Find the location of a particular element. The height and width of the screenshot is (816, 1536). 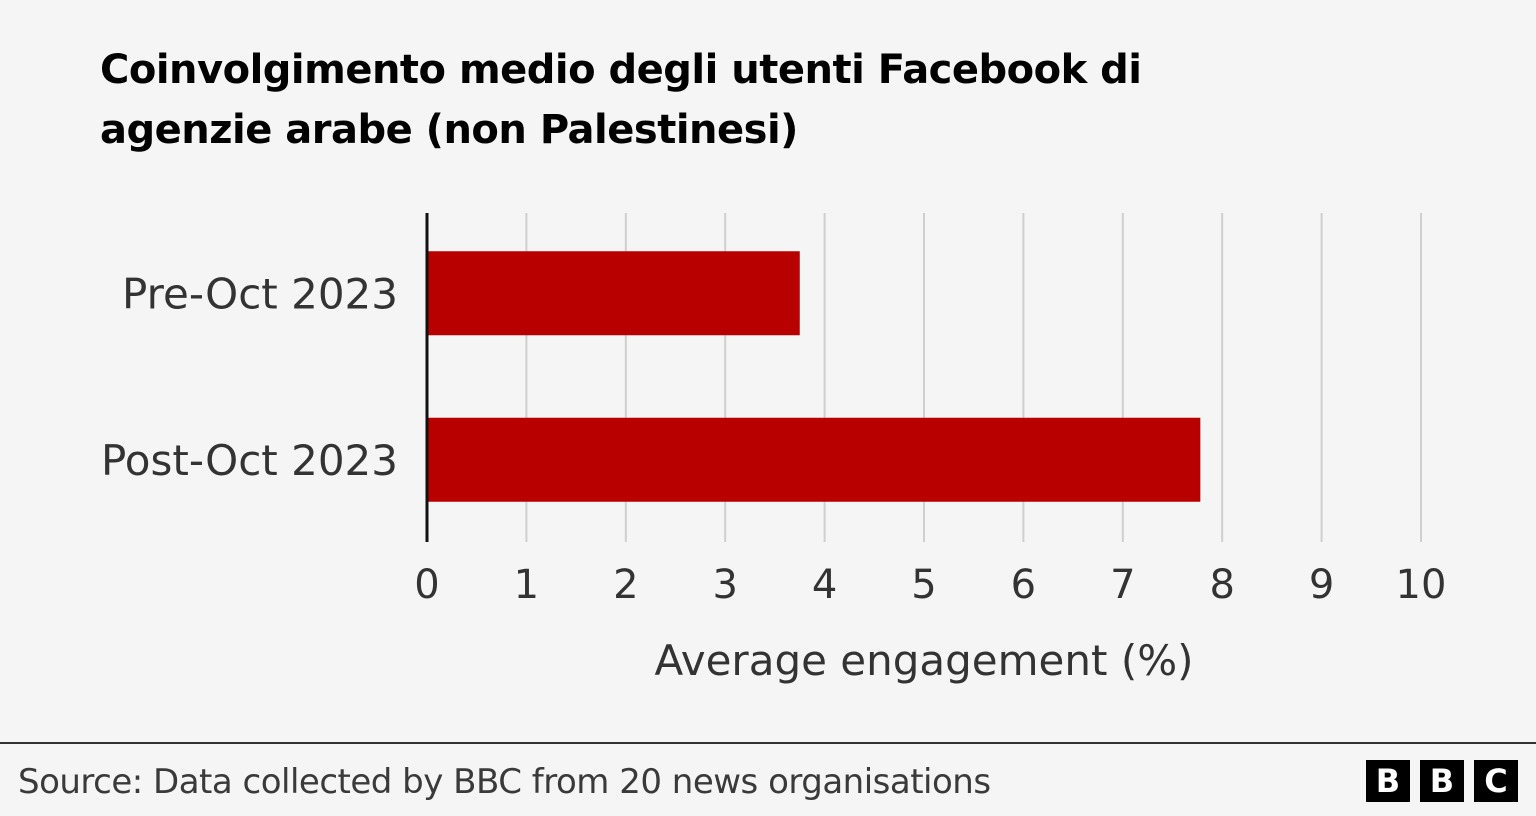

x-tick-label: 6 is located at coordinates (1023, 585).